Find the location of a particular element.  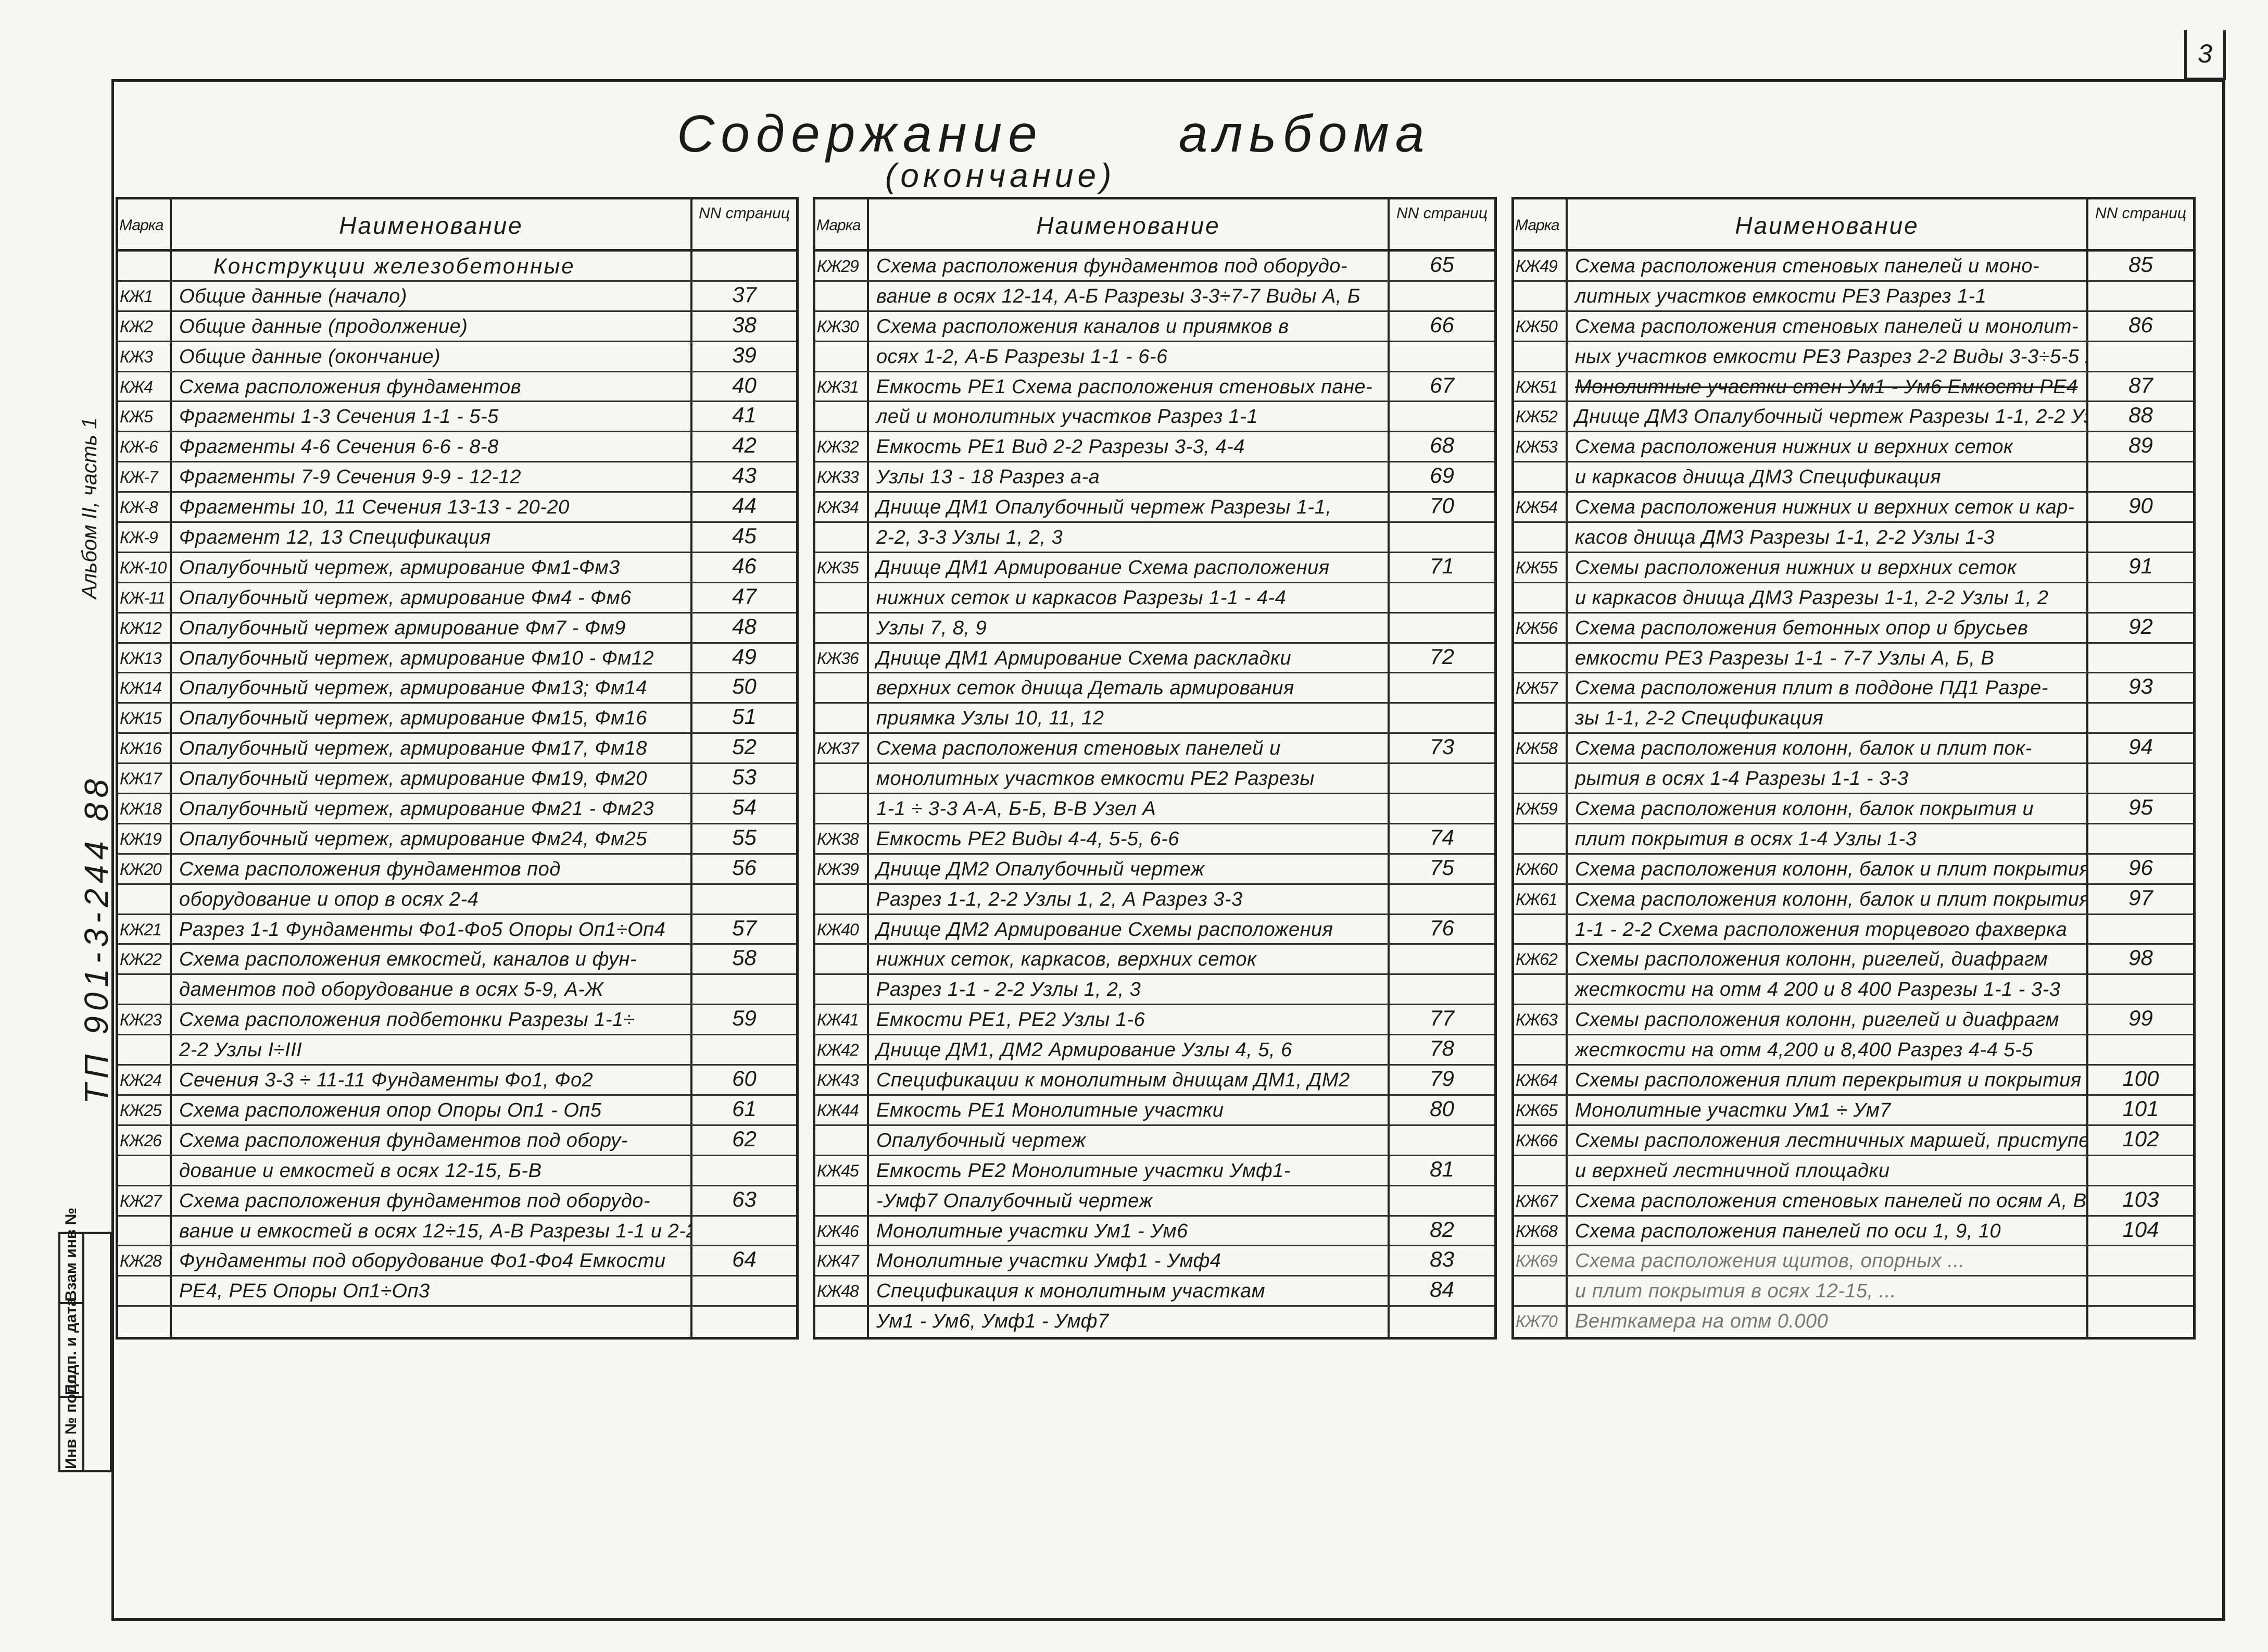

row-mark: КЖ64 is located at coordinates (1541, 1080).